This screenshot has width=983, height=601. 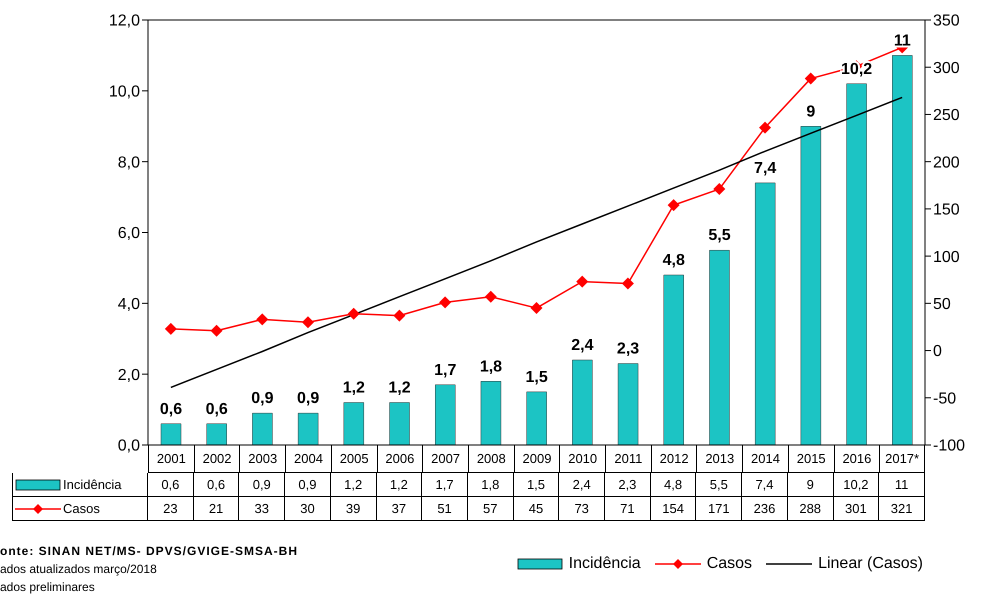 I want to click on data-label: 30, so click(x=308, y=509).